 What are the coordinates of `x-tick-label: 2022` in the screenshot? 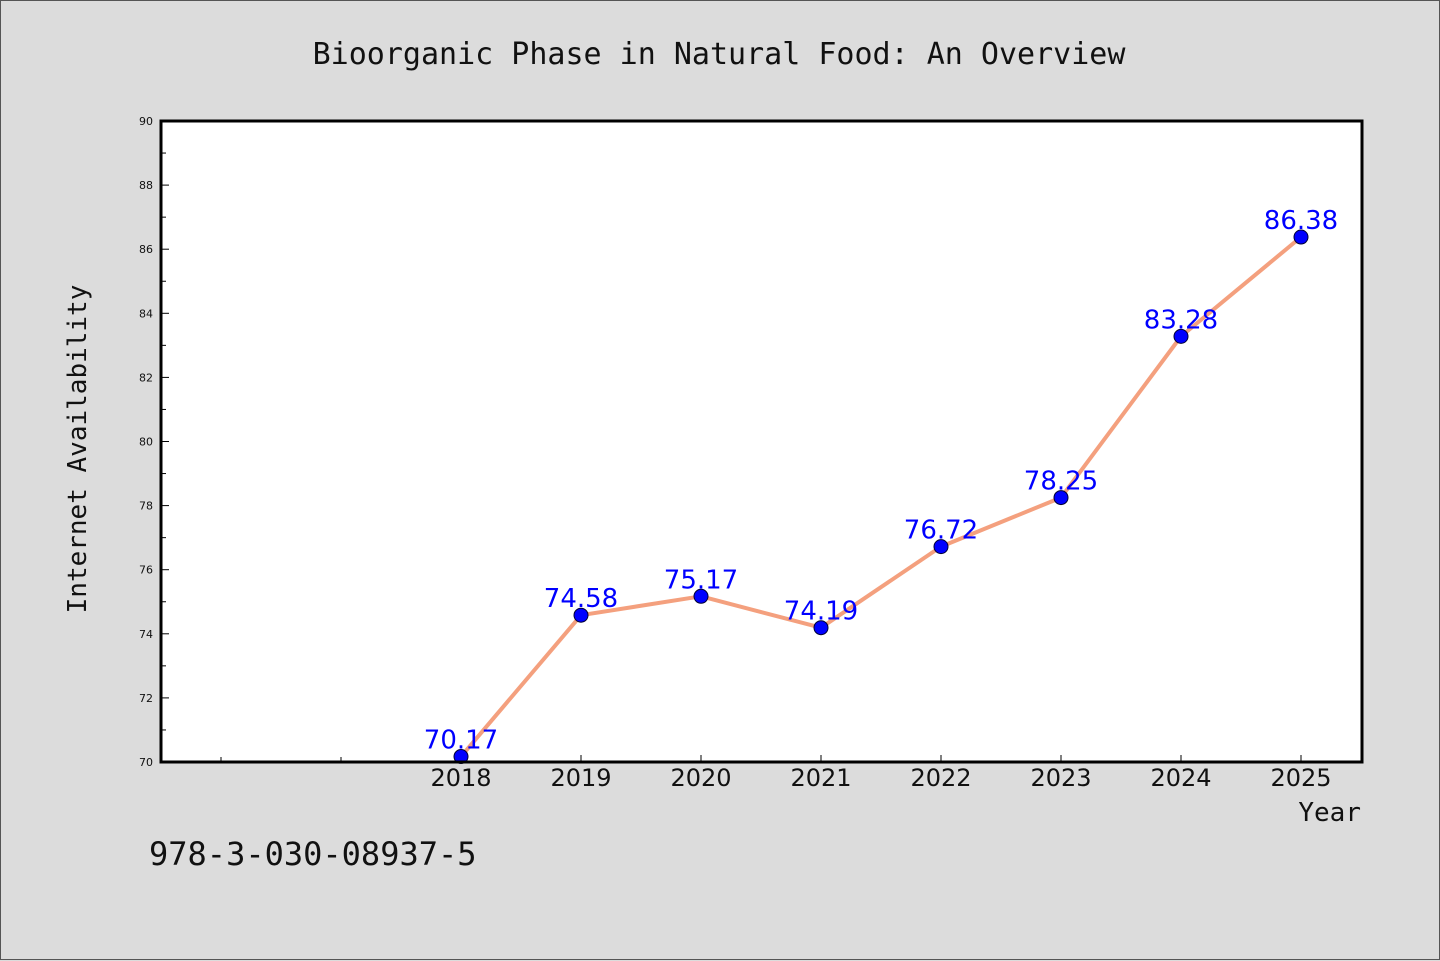 It's located at (940, 778).